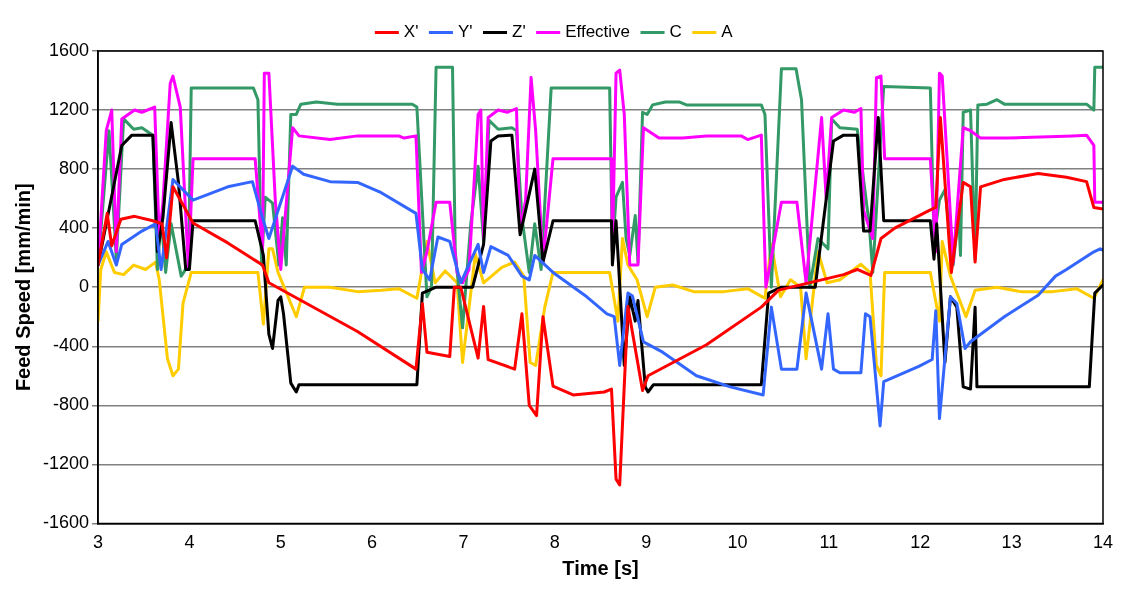 Image resolution: width=1125 pixels, height=589 pixels. What do you see at coordinates (66, 522) in the screenshot?
I see `y-tick-label: -1600` at bounding box center [66, 522].